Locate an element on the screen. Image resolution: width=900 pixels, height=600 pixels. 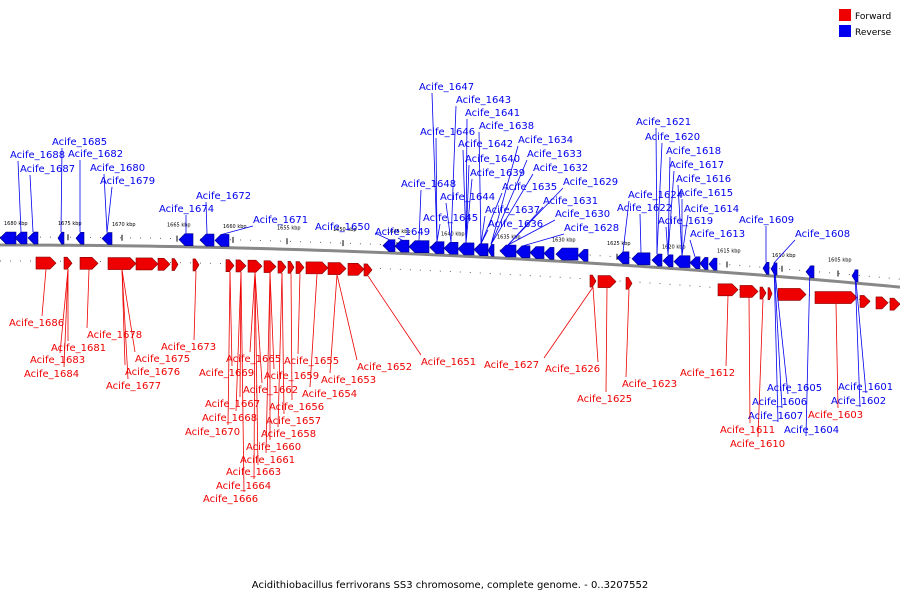
reverse-gene-label: Acife_1680 is located at coordinates (117, 168).